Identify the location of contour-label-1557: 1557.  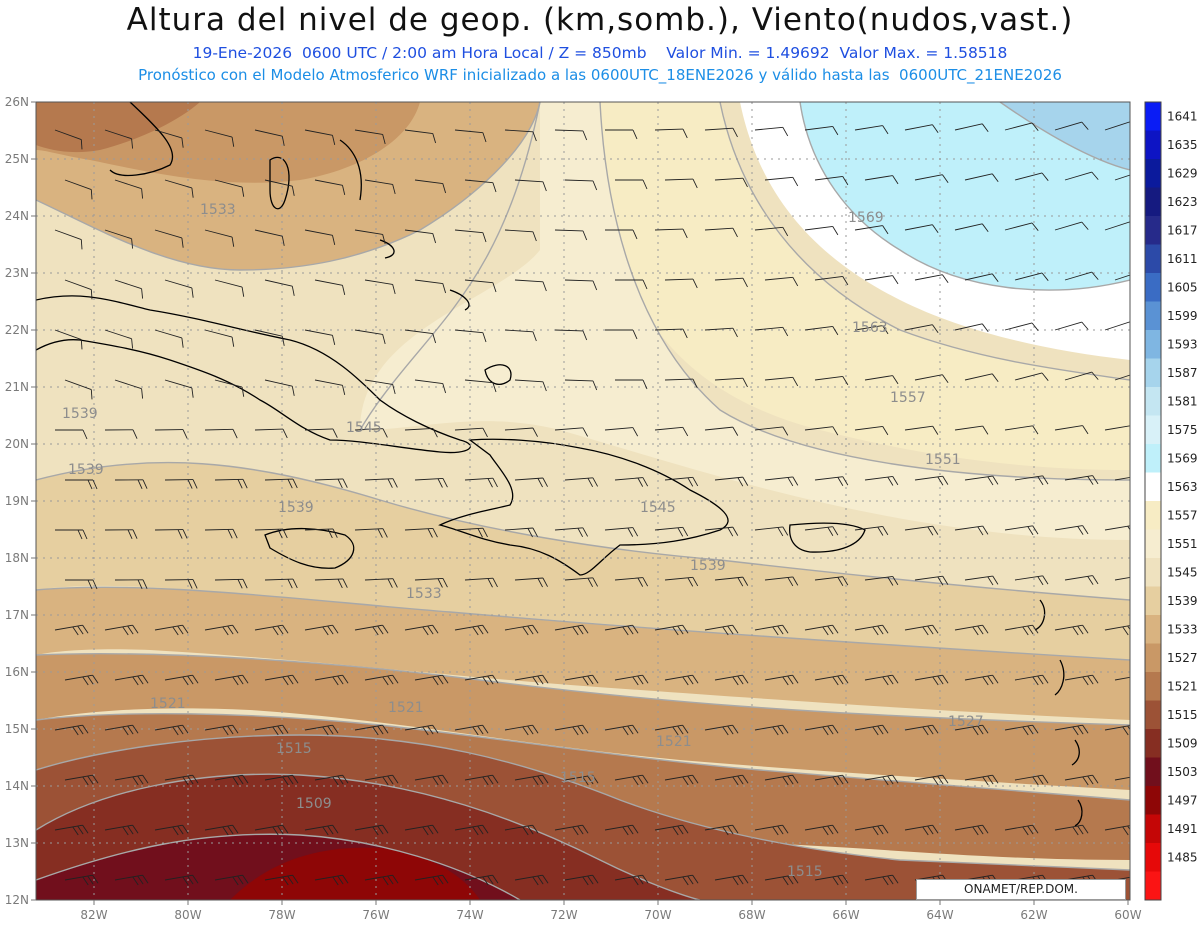
(908, 398).